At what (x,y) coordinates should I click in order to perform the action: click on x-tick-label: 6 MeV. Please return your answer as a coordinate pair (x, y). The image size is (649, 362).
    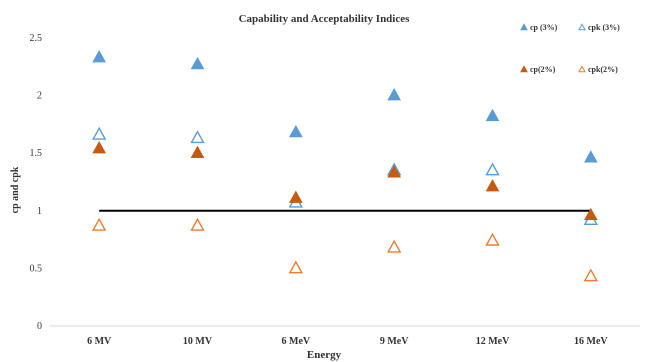
    Looking at the image, I should click on (296, 341).